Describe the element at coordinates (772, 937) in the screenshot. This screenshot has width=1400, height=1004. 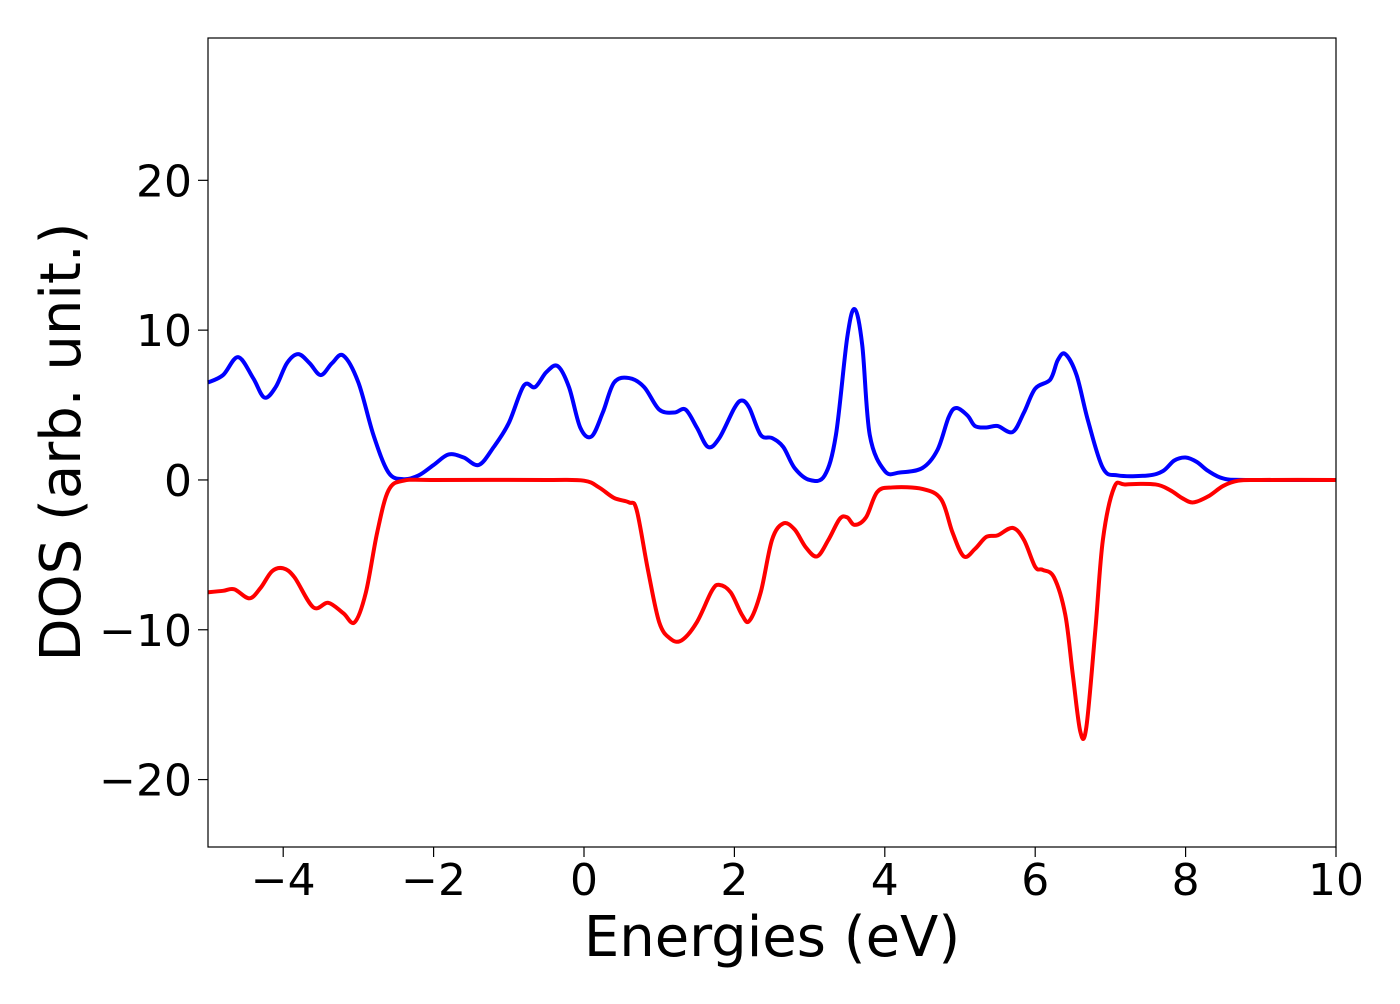
I see `x-axis-label: Energies (eV)` at that location.